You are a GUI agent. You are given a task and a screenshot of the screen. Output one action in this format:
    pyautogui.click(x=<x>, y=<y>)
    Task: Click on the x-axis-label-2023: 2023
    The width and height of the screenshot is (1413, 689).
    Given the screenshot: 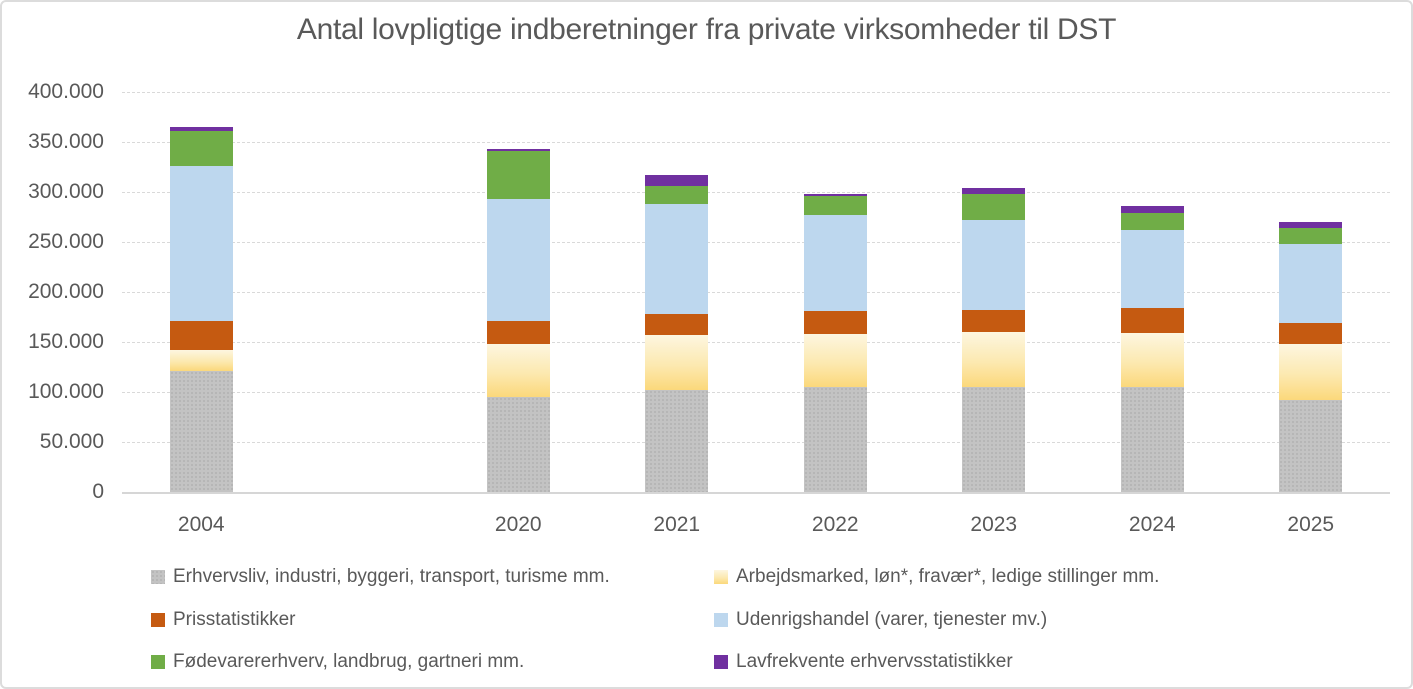 What is the action you would take?
    pyautogui.click(x=994, y=524)
    